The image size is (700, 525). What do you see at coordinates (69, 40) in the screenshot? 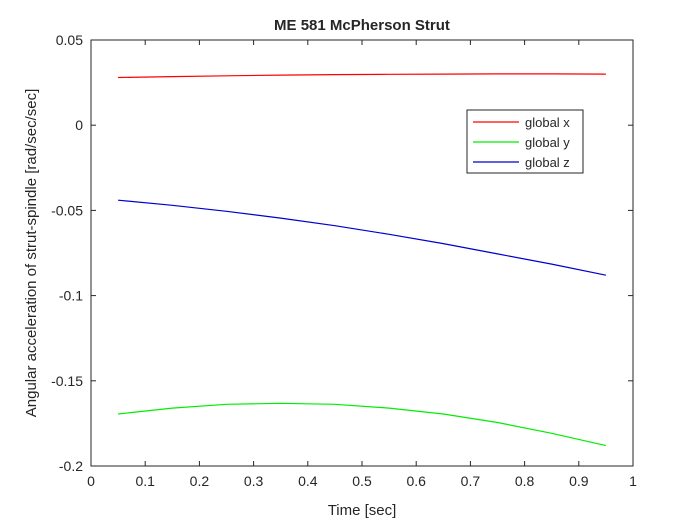
I see `y-tick-label: 0.05` at bounding box center [69, 40].